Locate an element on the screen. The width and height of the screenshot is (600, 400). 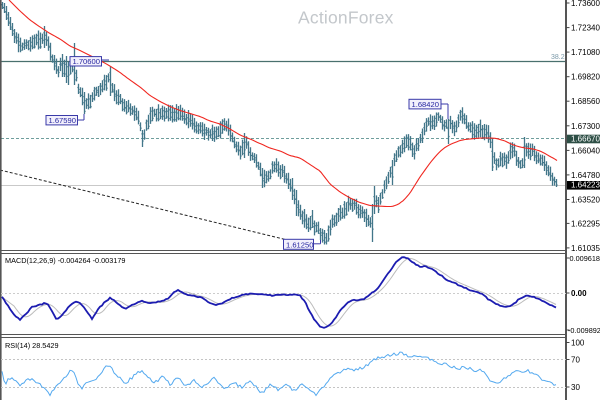
svg-text:MACD(12,26,9) -0.004264 -0.003: MACD(12,26,9) -0.004264 -0.003179 is located at coordinates (65, 260).